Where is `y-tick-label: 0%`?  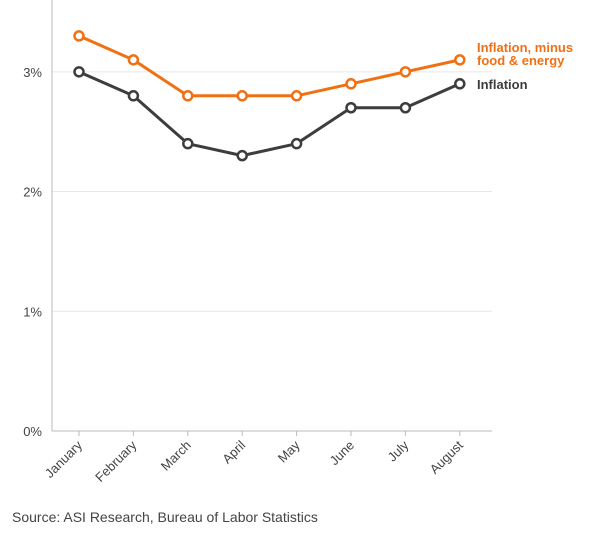 y-tick-label: 0% is located at coordinates (32, 431).